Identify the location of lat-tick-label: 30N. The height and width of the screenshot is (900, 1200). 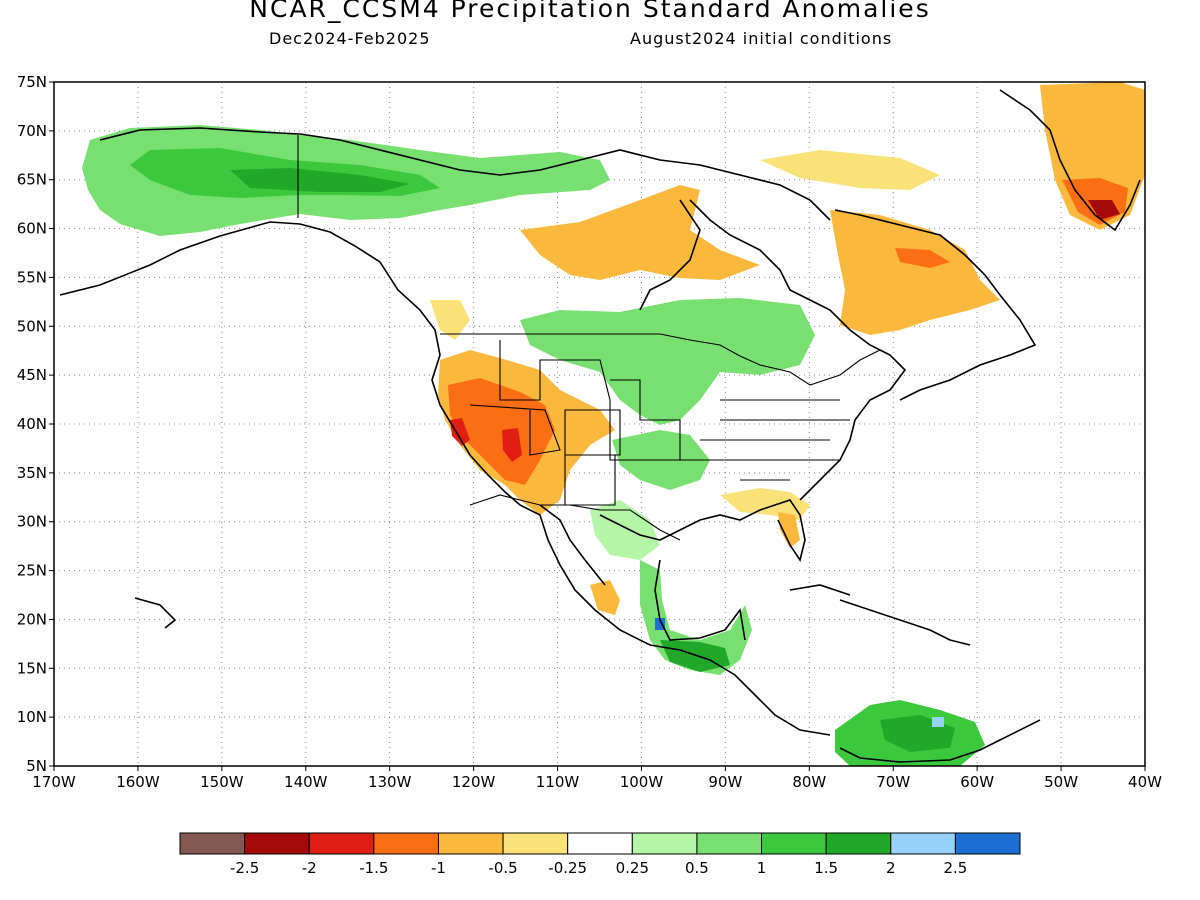
(32, 522).